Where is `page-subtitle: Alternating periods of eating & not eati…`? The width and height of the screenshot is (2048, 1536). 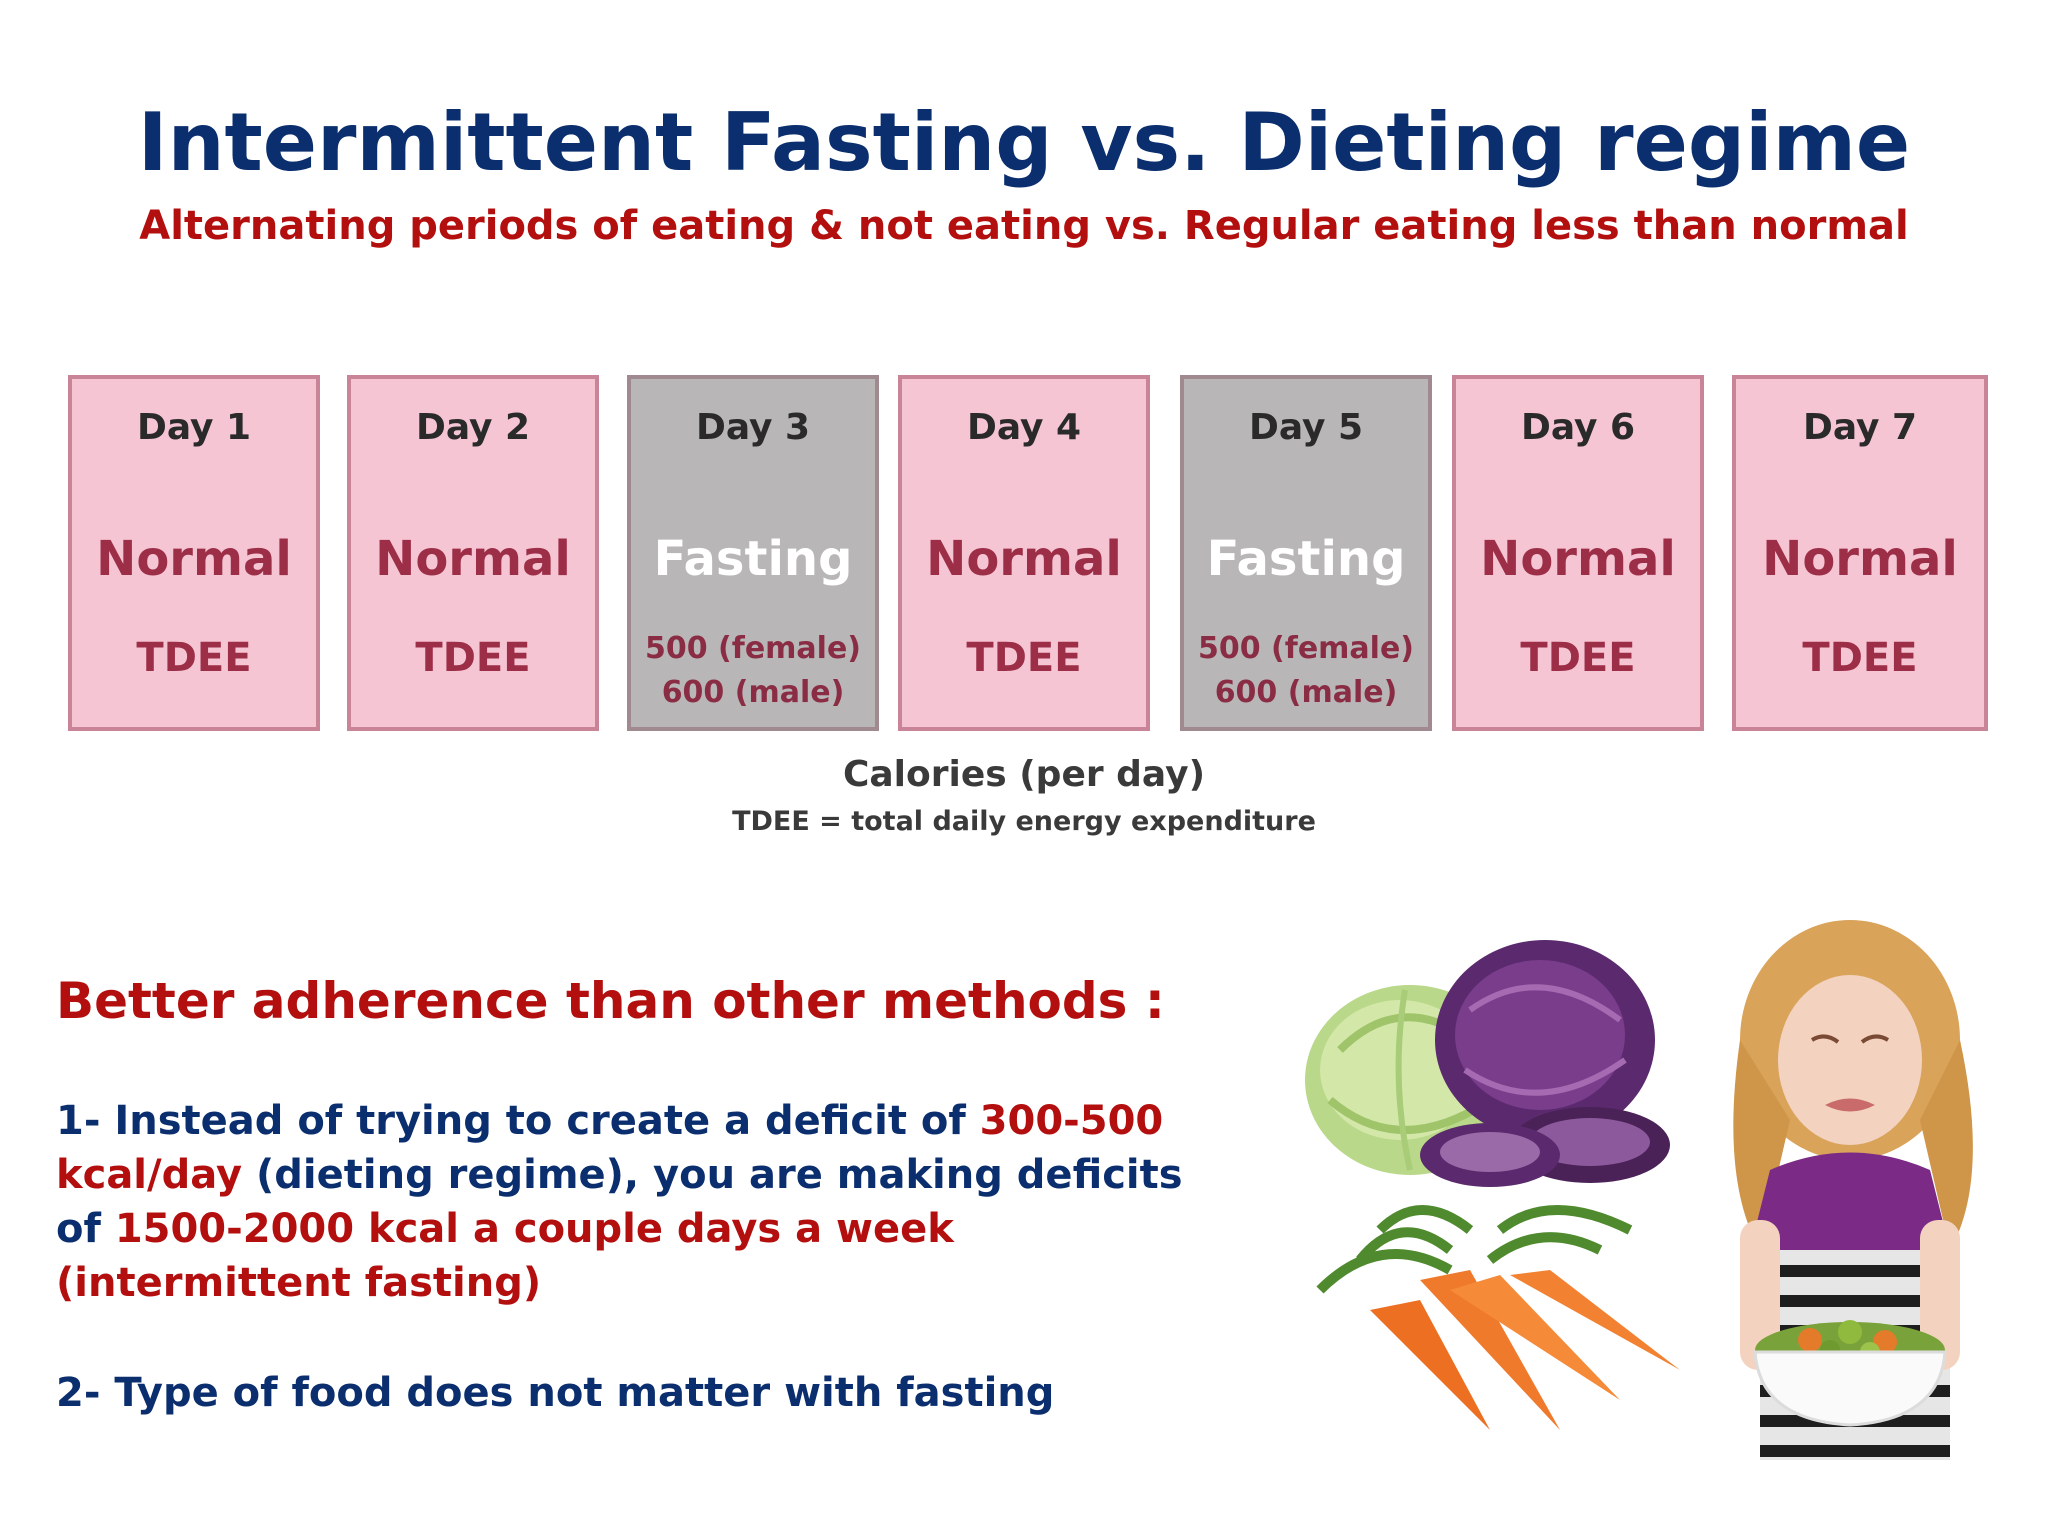
page-subtitle: Alternating periods of eating & not eati… is located at coordinates (1024, 226).